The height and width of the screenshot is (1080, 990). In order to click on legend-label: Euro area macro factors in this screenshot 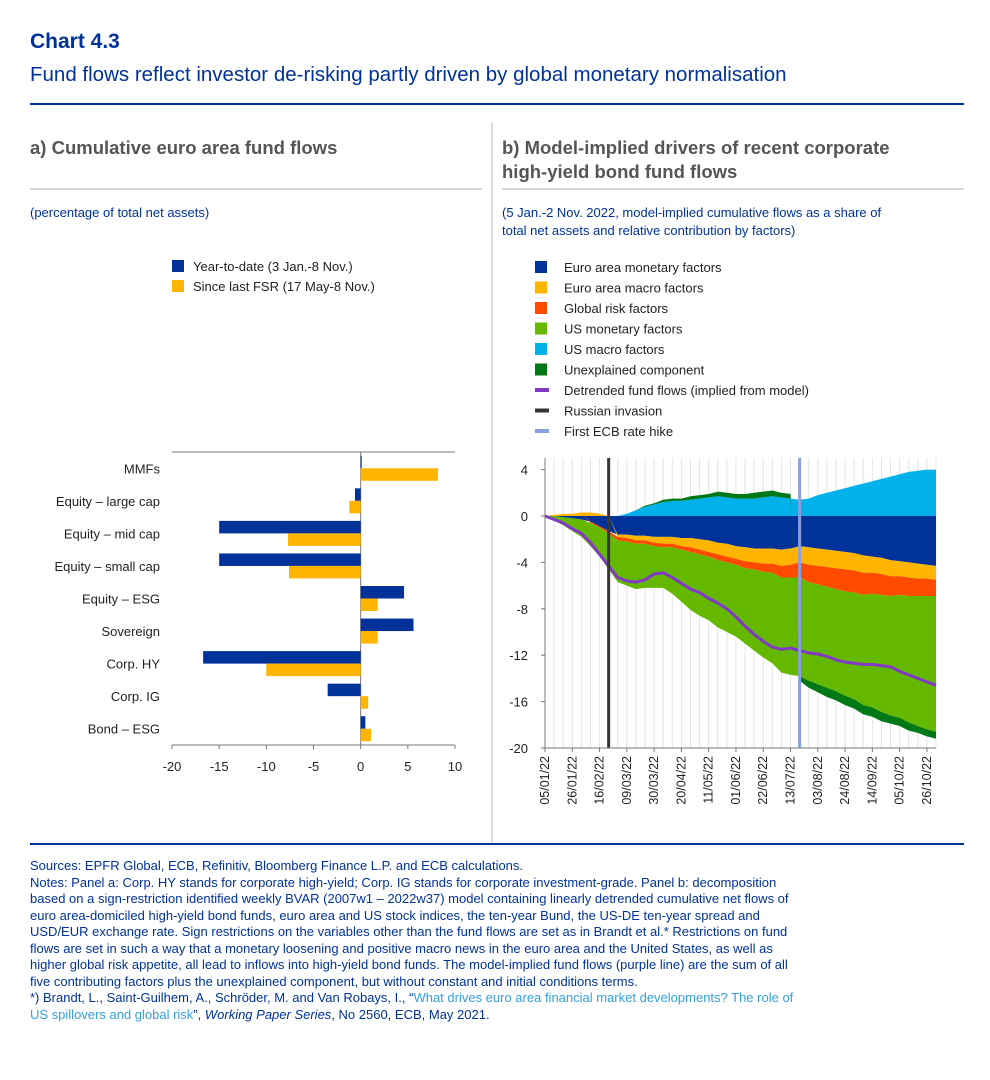, I will do `click(634, 288)`.